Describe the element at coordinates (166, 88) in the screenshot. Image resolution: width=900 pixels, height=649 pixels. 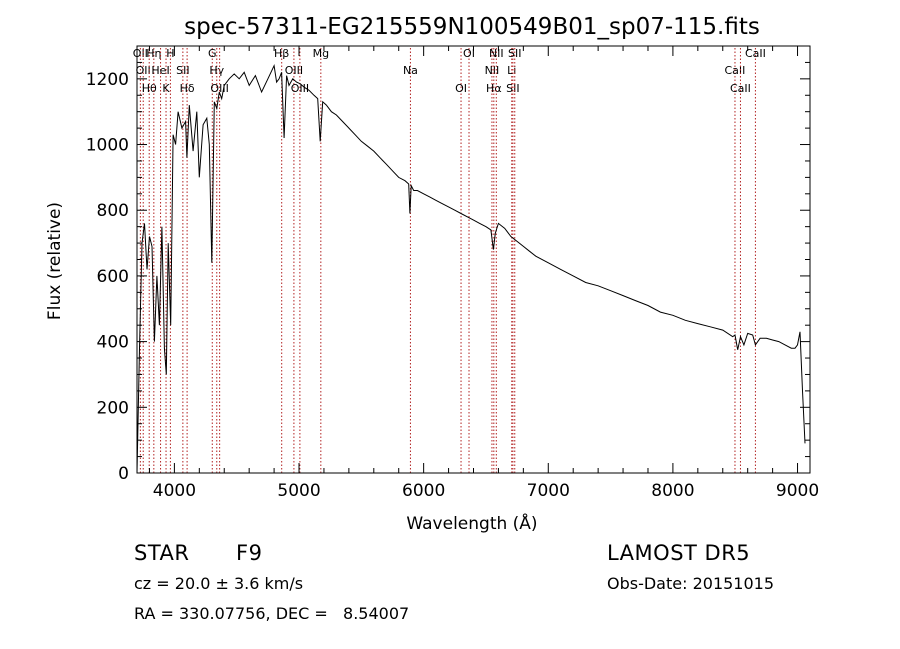
I see `line-marker-label: K` at that location.